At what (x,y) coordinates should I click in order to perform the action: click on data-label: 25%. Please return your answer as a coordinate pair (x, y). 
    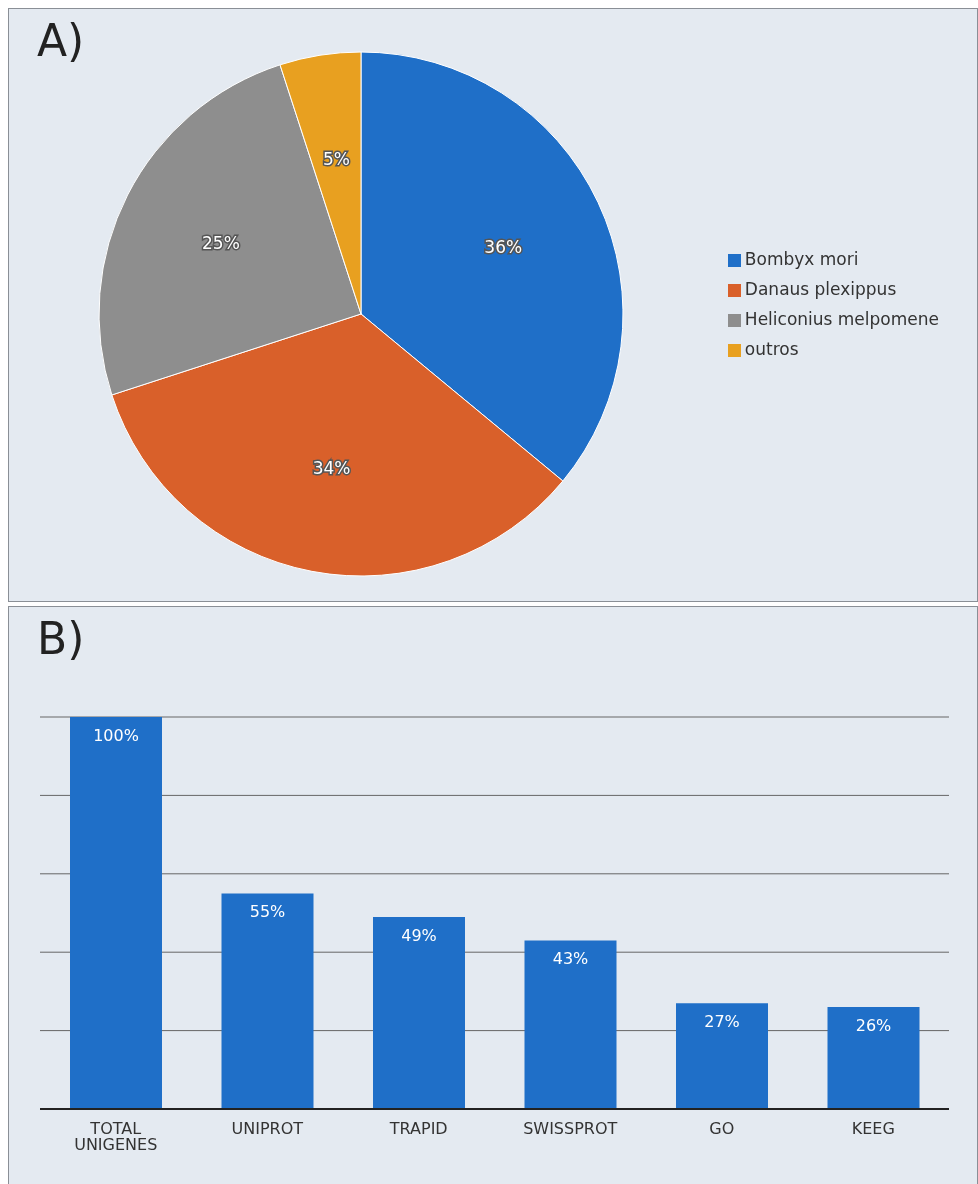
    Looking at the image, I should click on (221, 242).